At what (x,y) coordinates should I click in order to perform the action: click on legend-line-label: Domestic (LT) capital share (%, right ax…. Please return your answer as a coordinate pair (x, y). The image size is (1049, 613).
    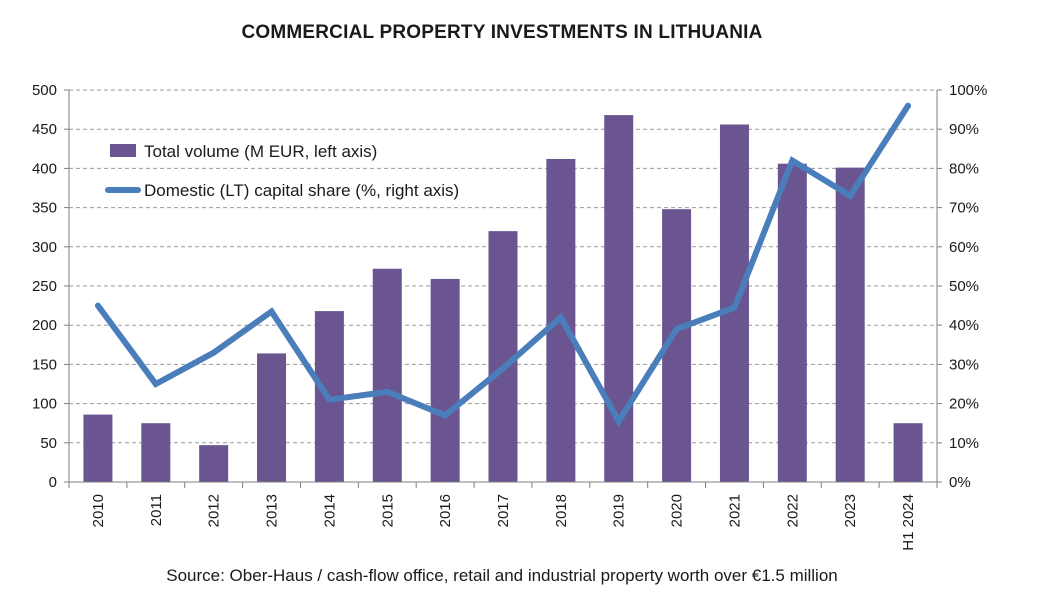
    Looking at the image, I should click on (301, 190).